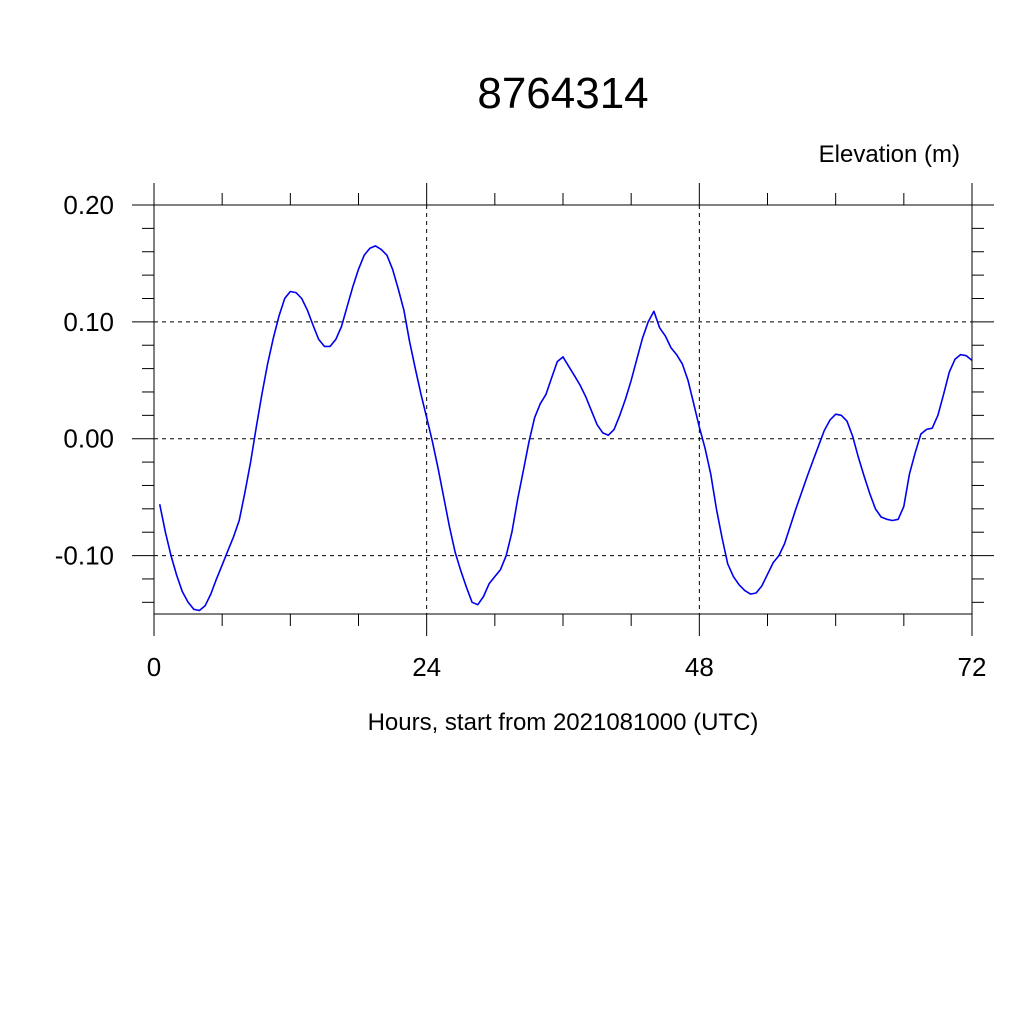 Image resolution: width=1024 pixels, height=1024 pixels. What do you see at coordinates (699, 667) in the screenshot?
I see `x-tick-label: 48` at bounding box center [699, 667].